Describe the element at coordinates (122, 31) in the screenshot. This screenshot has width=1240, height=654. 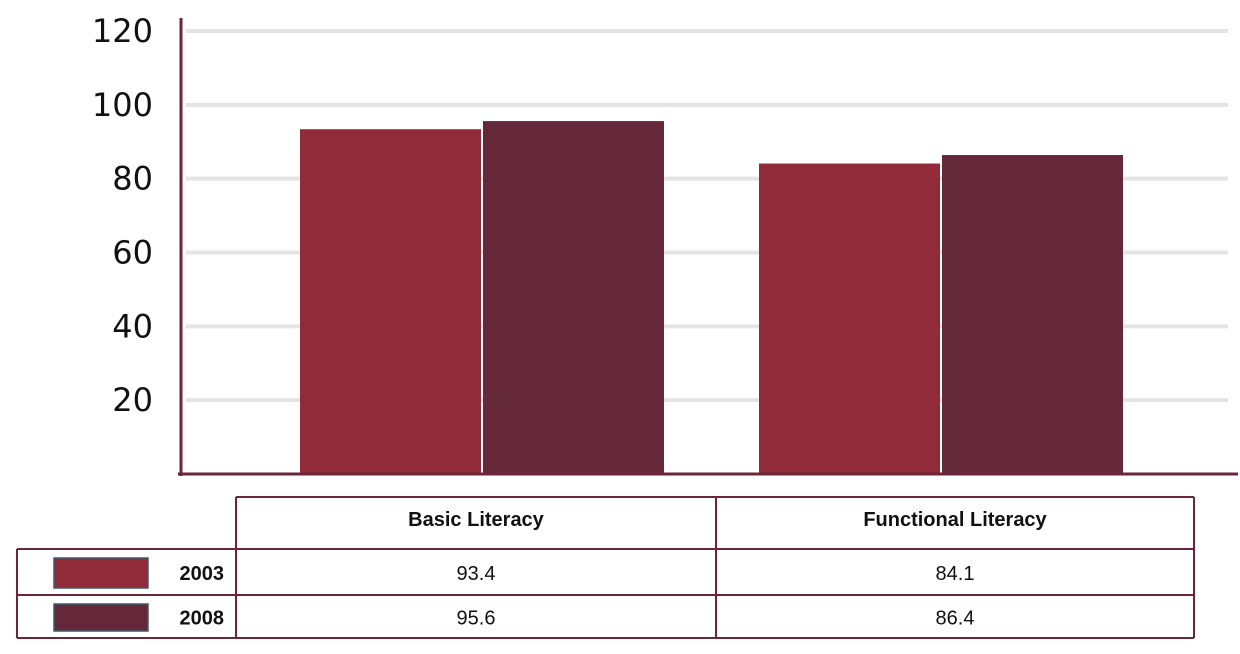
I see `y-tick-label: 120` at that location.